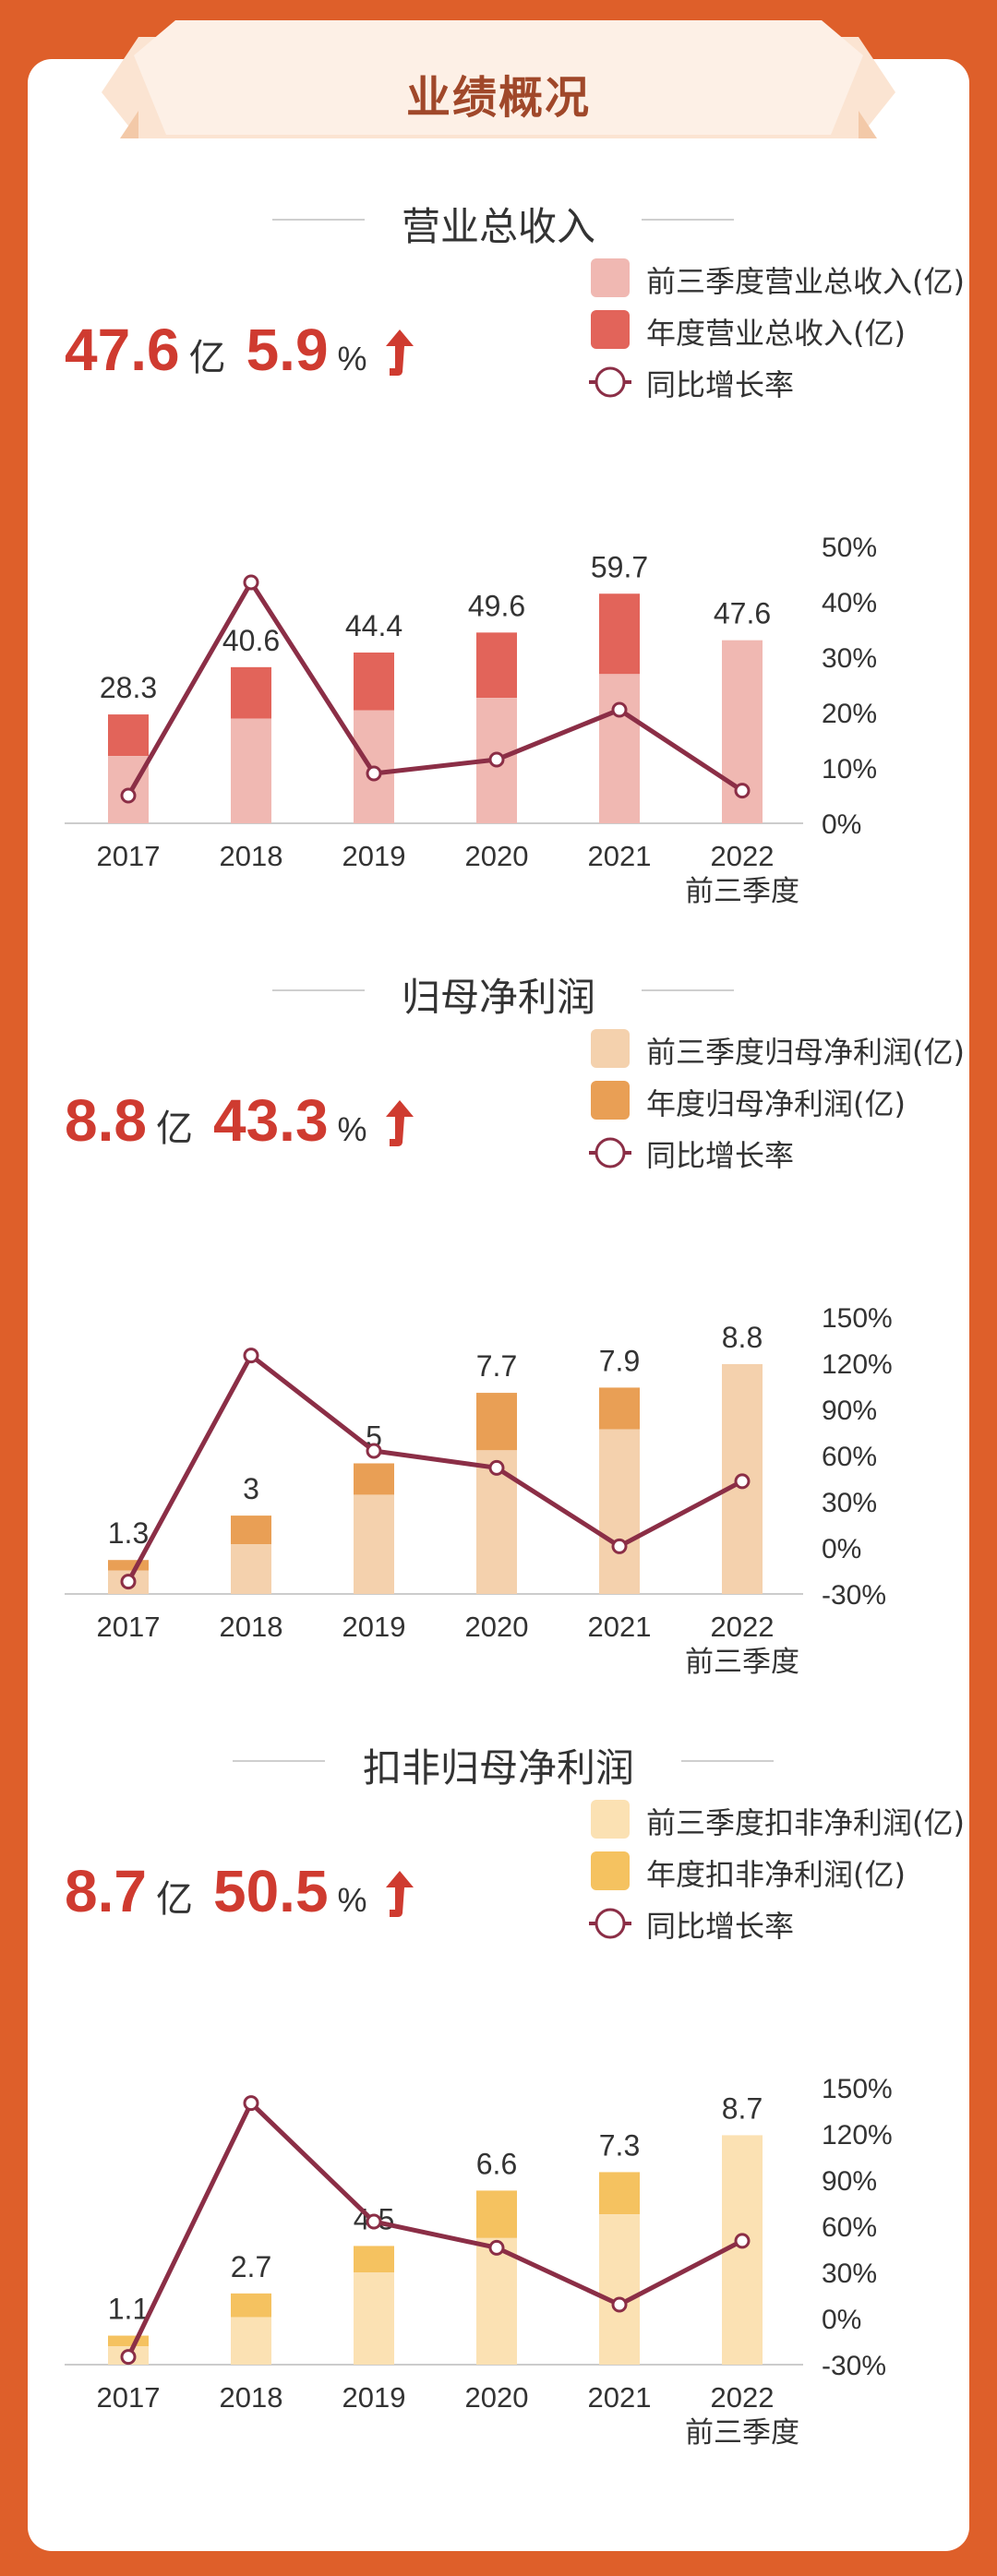 This screenshot has height=2576, width=997. I want to click on bar-value-label: 1.3, so click(128, 1533).